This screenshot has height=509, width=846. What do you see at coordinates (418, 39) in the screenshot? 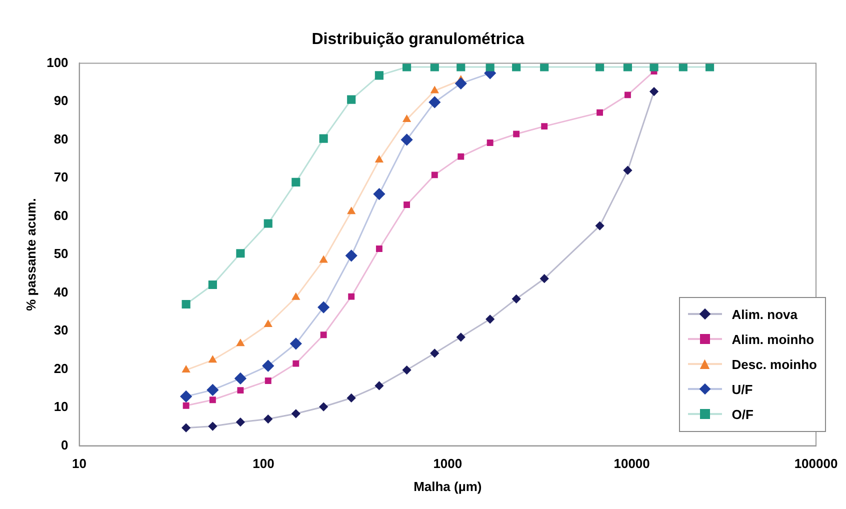
I see `chart-title: Distribuição granulométrica` at bounding box center [418, 39].